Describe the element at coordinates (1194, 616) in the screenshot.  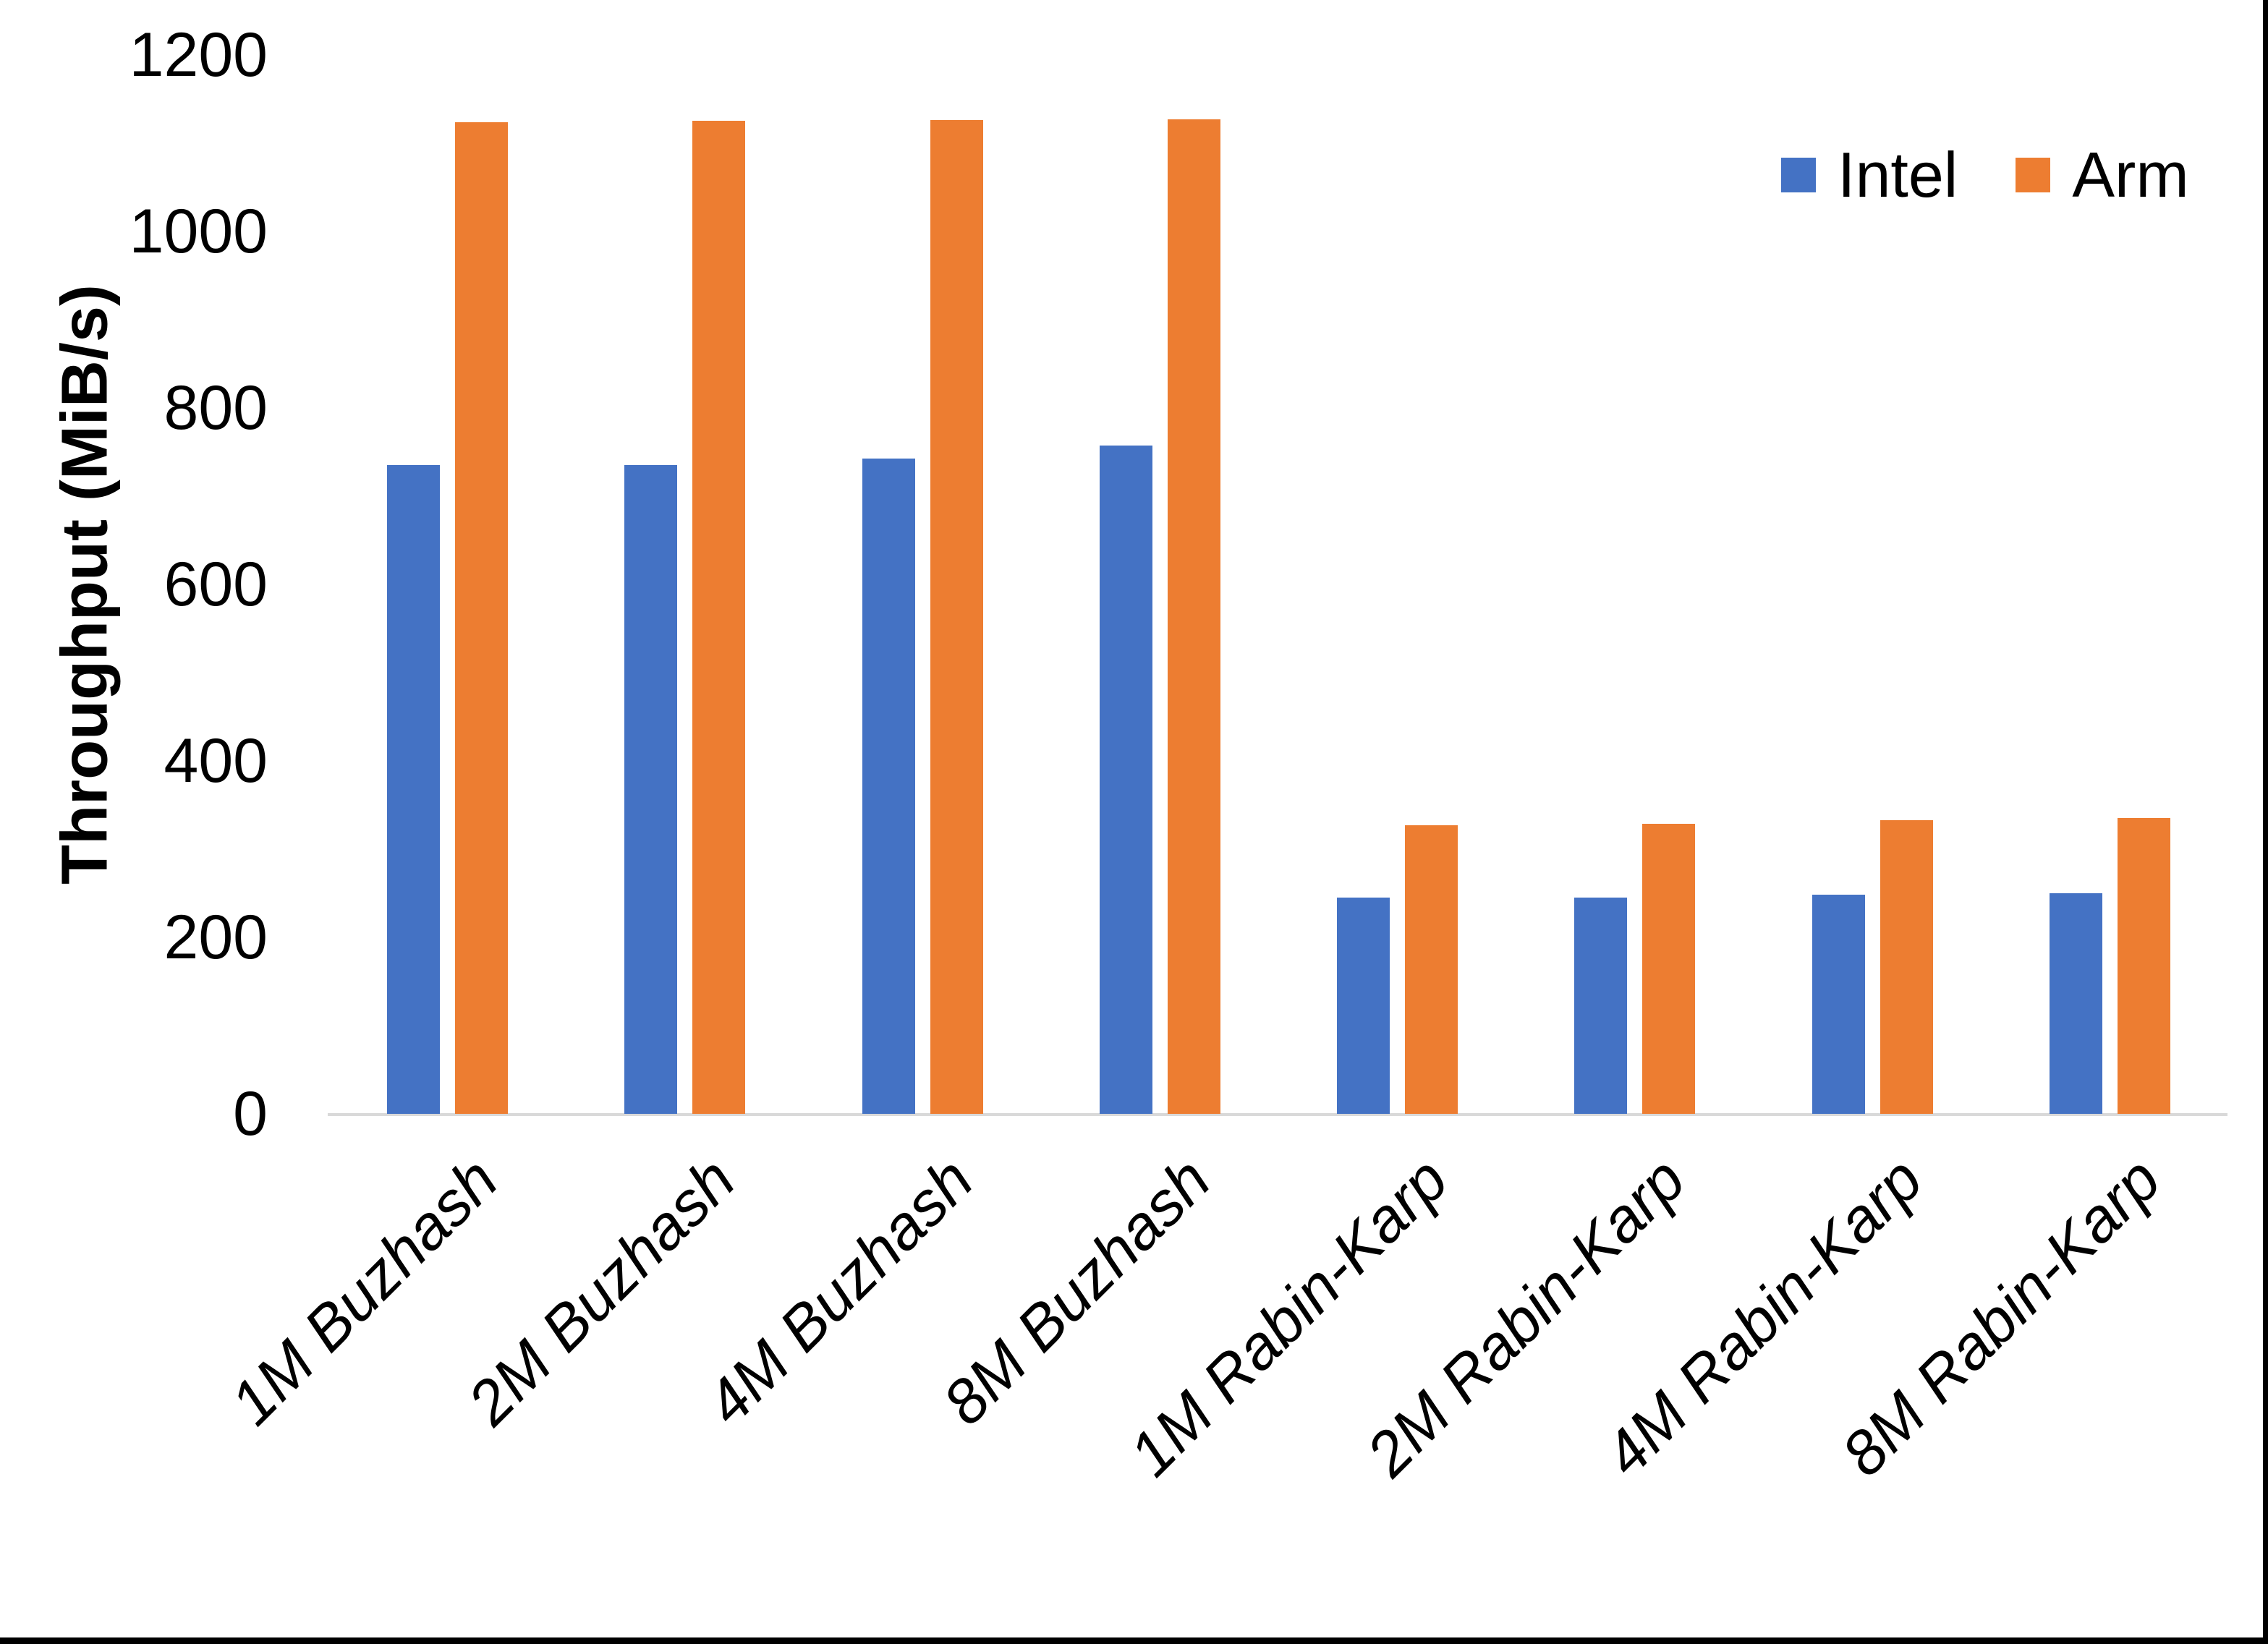
I see `bar-arm-8m-buzhash` at that location.